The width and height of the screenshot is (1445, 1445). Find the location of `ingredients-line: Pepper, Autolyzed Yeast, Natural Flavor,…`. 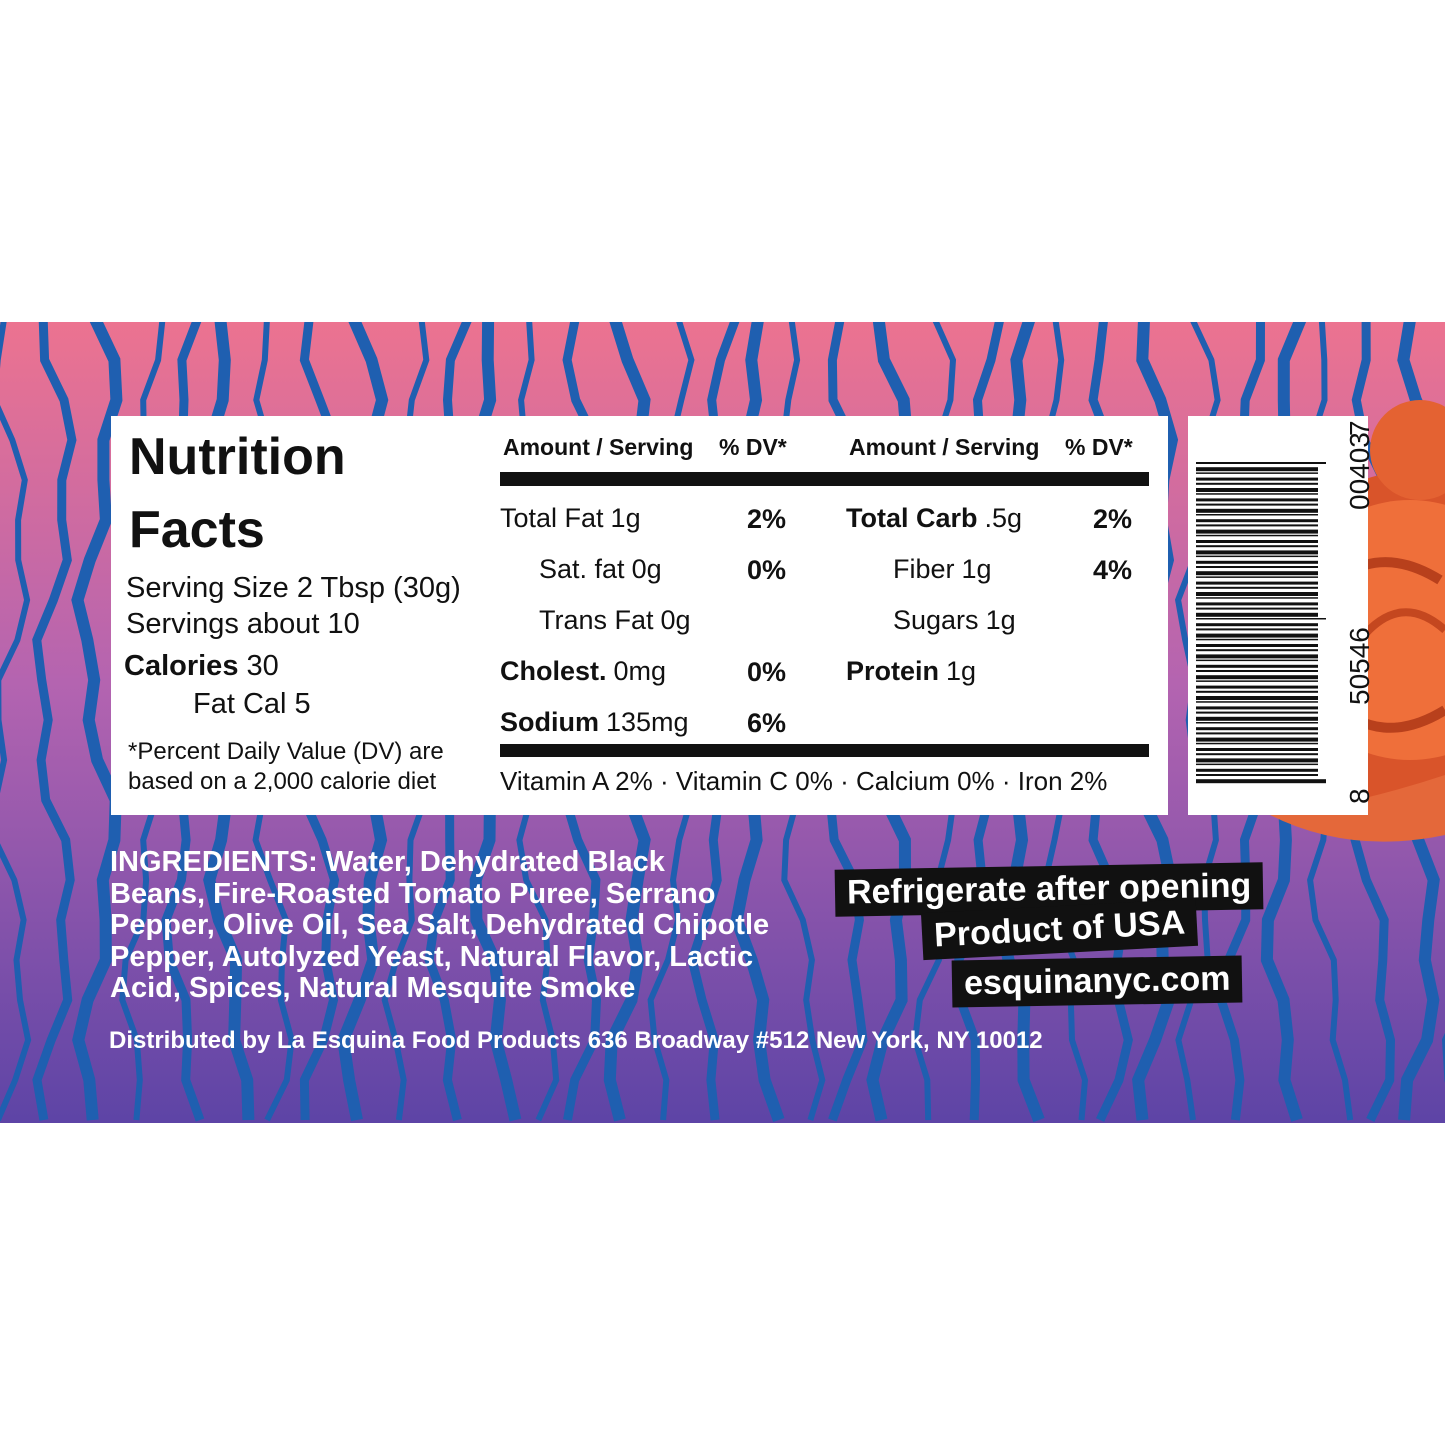

ingredients-line: Pepper, Autolyzed Yeast, Natural Flavor,… is located at coordinates (432, 956).